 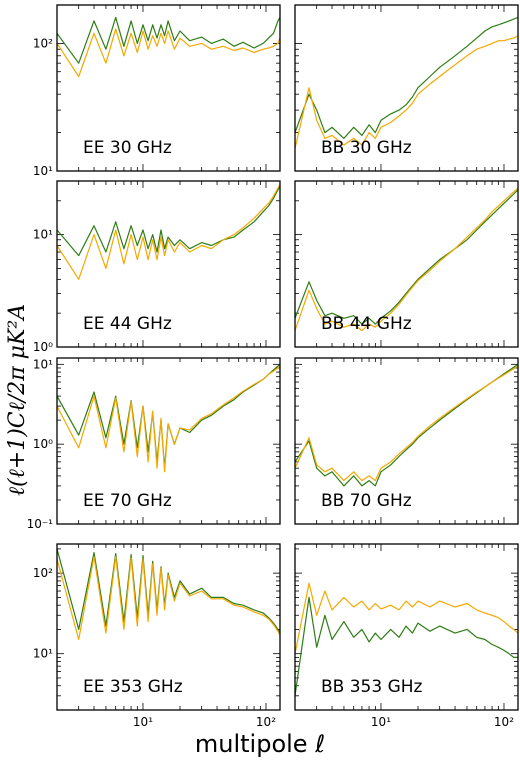 I want to click on panel-label: EE 353 GHz, so click(x=133, y=687).